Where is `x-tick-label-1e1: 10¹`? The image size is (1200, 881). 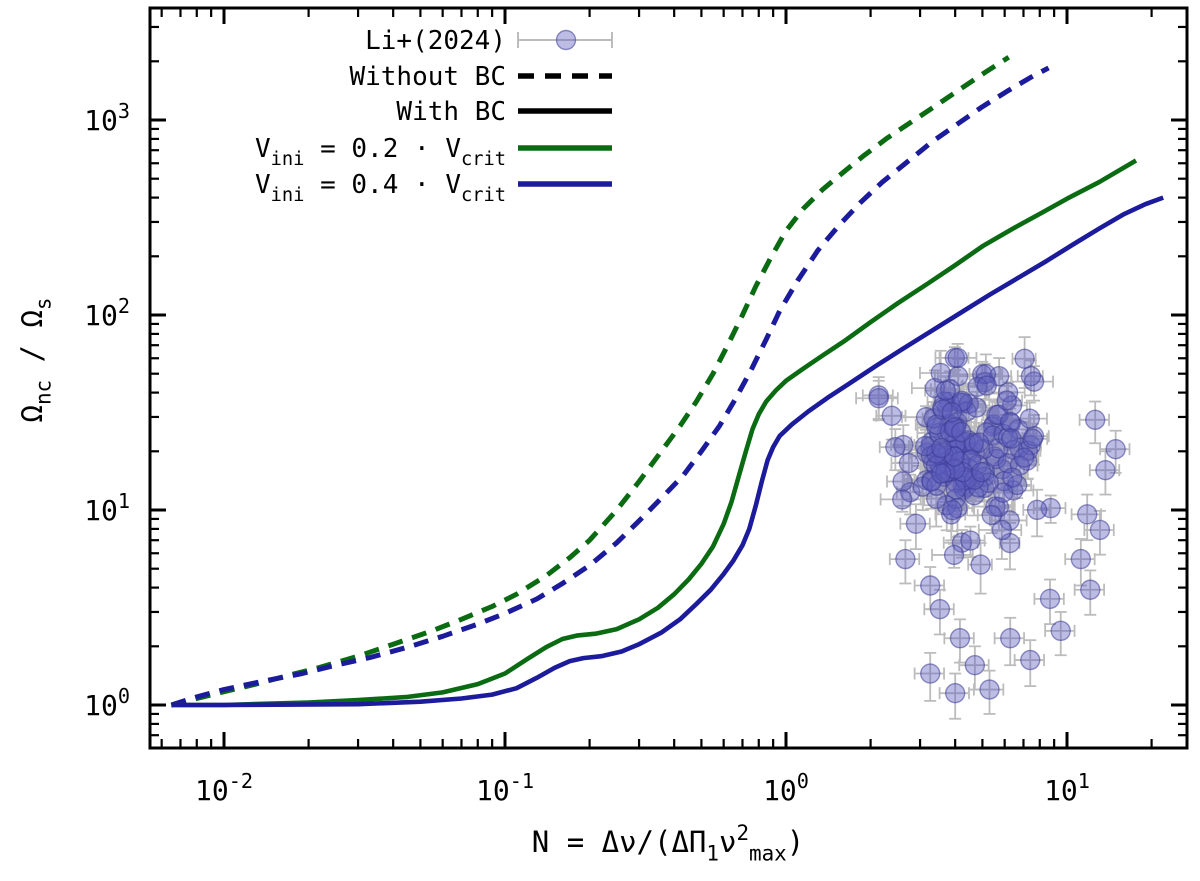
x-tick-label-1e1: 10¹ is located at coordinates (1067, 788).